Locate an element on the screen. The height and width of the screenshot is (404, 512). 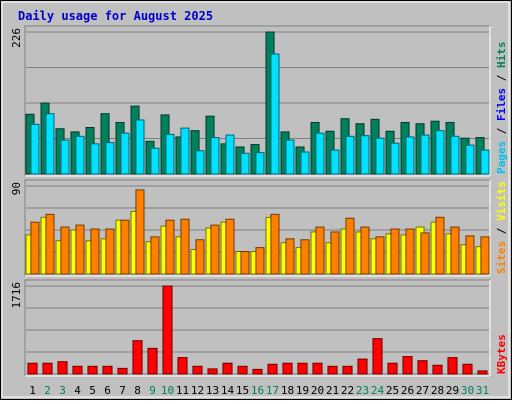
series-axis-label-part: Sites is located at coordinates (501, 257).